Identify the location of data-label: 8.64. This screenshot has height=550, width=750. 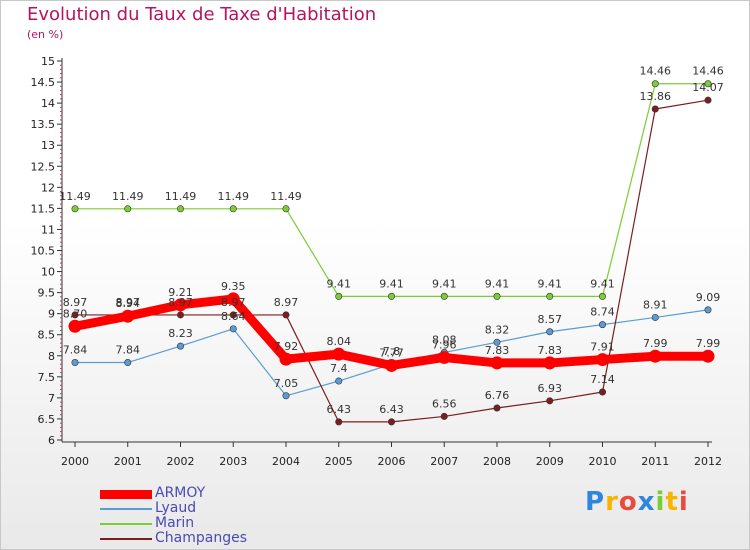
(233, 316).